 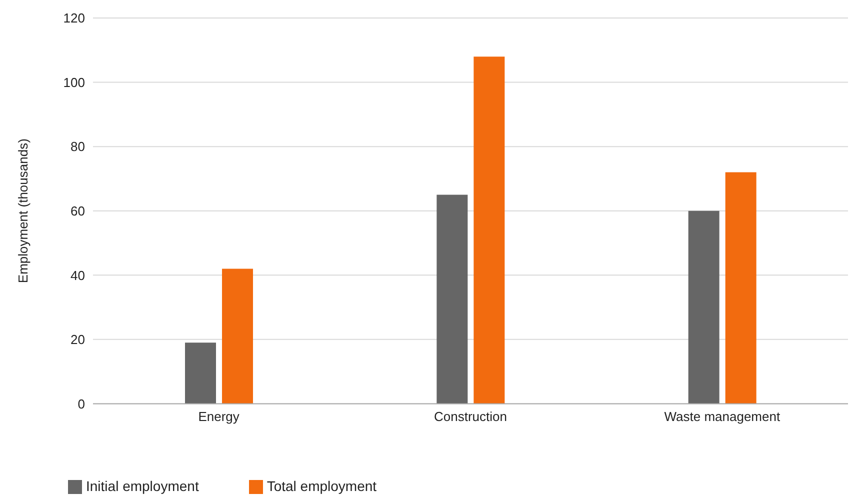 I want to click on y-tick-label: 20, so click(x=77, y=340).